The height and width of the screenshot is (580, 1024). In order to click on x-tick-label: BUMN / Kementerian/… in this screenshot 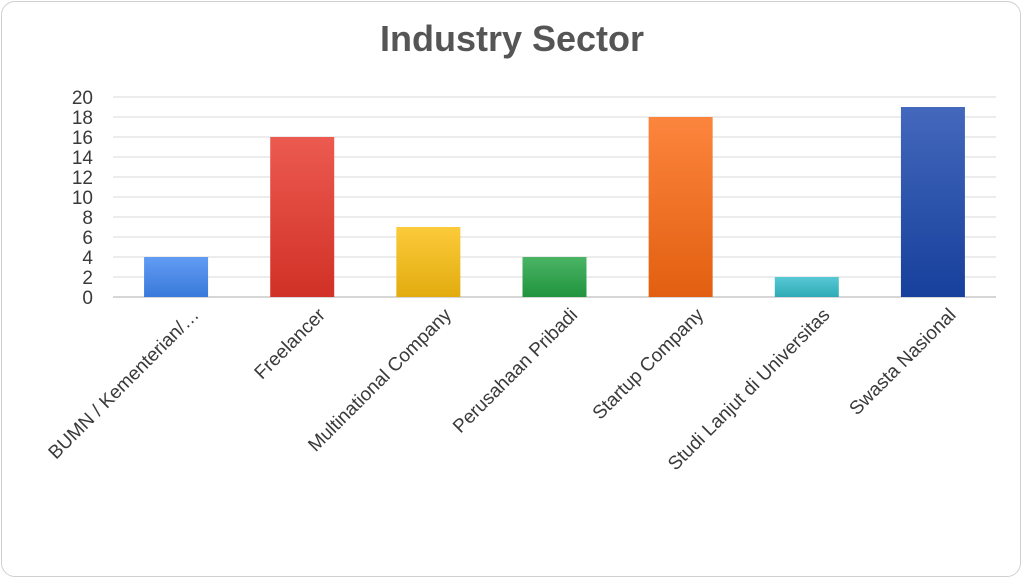, I will do `click(124, 384)`.